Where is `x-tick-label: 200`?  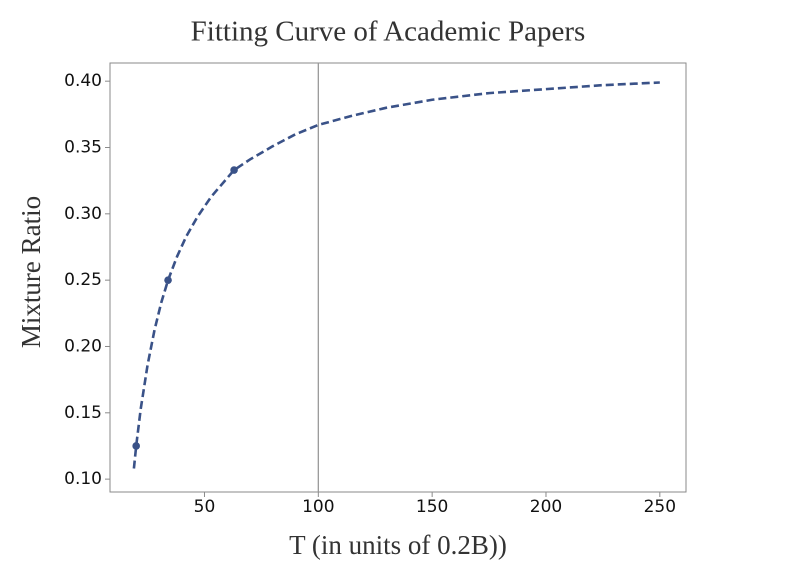
x-tick-label: 200 is located at coordinates (546, 507).